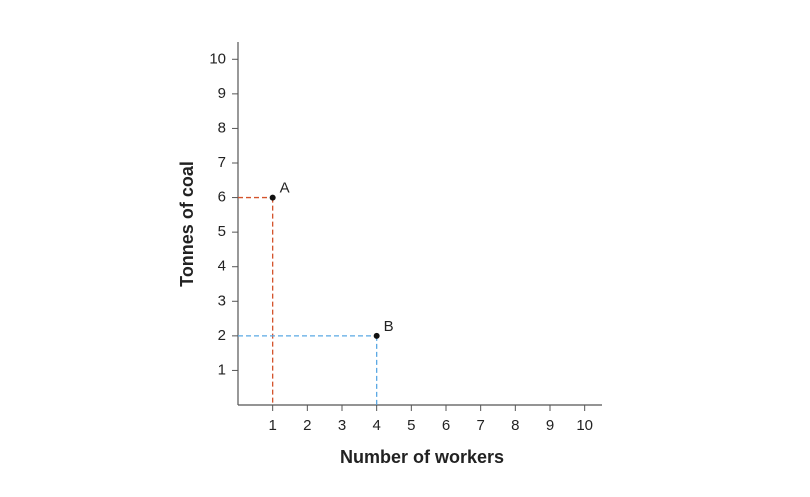 The height and width of the screenshot is (497, 810). Describe the element at coordinates (550, 425) in the screenshot. I see `x-tick-label: 9` at that location.